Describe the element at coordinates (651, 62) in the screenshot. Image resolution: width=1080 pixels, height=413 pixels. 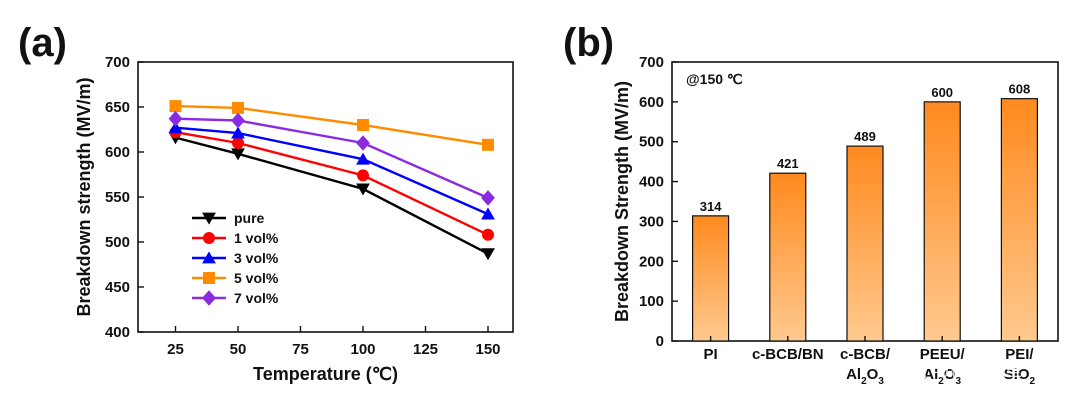
I see `y-tick-label-b: 700` at that location.